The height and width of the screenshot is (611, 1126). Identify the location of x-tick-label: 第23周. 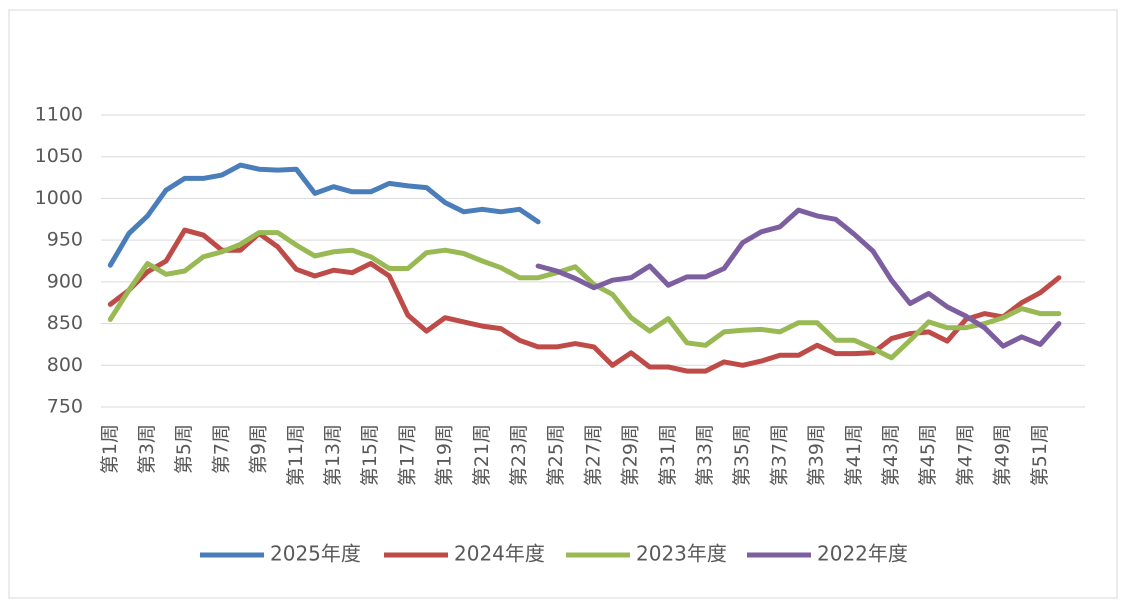
(519, 455).